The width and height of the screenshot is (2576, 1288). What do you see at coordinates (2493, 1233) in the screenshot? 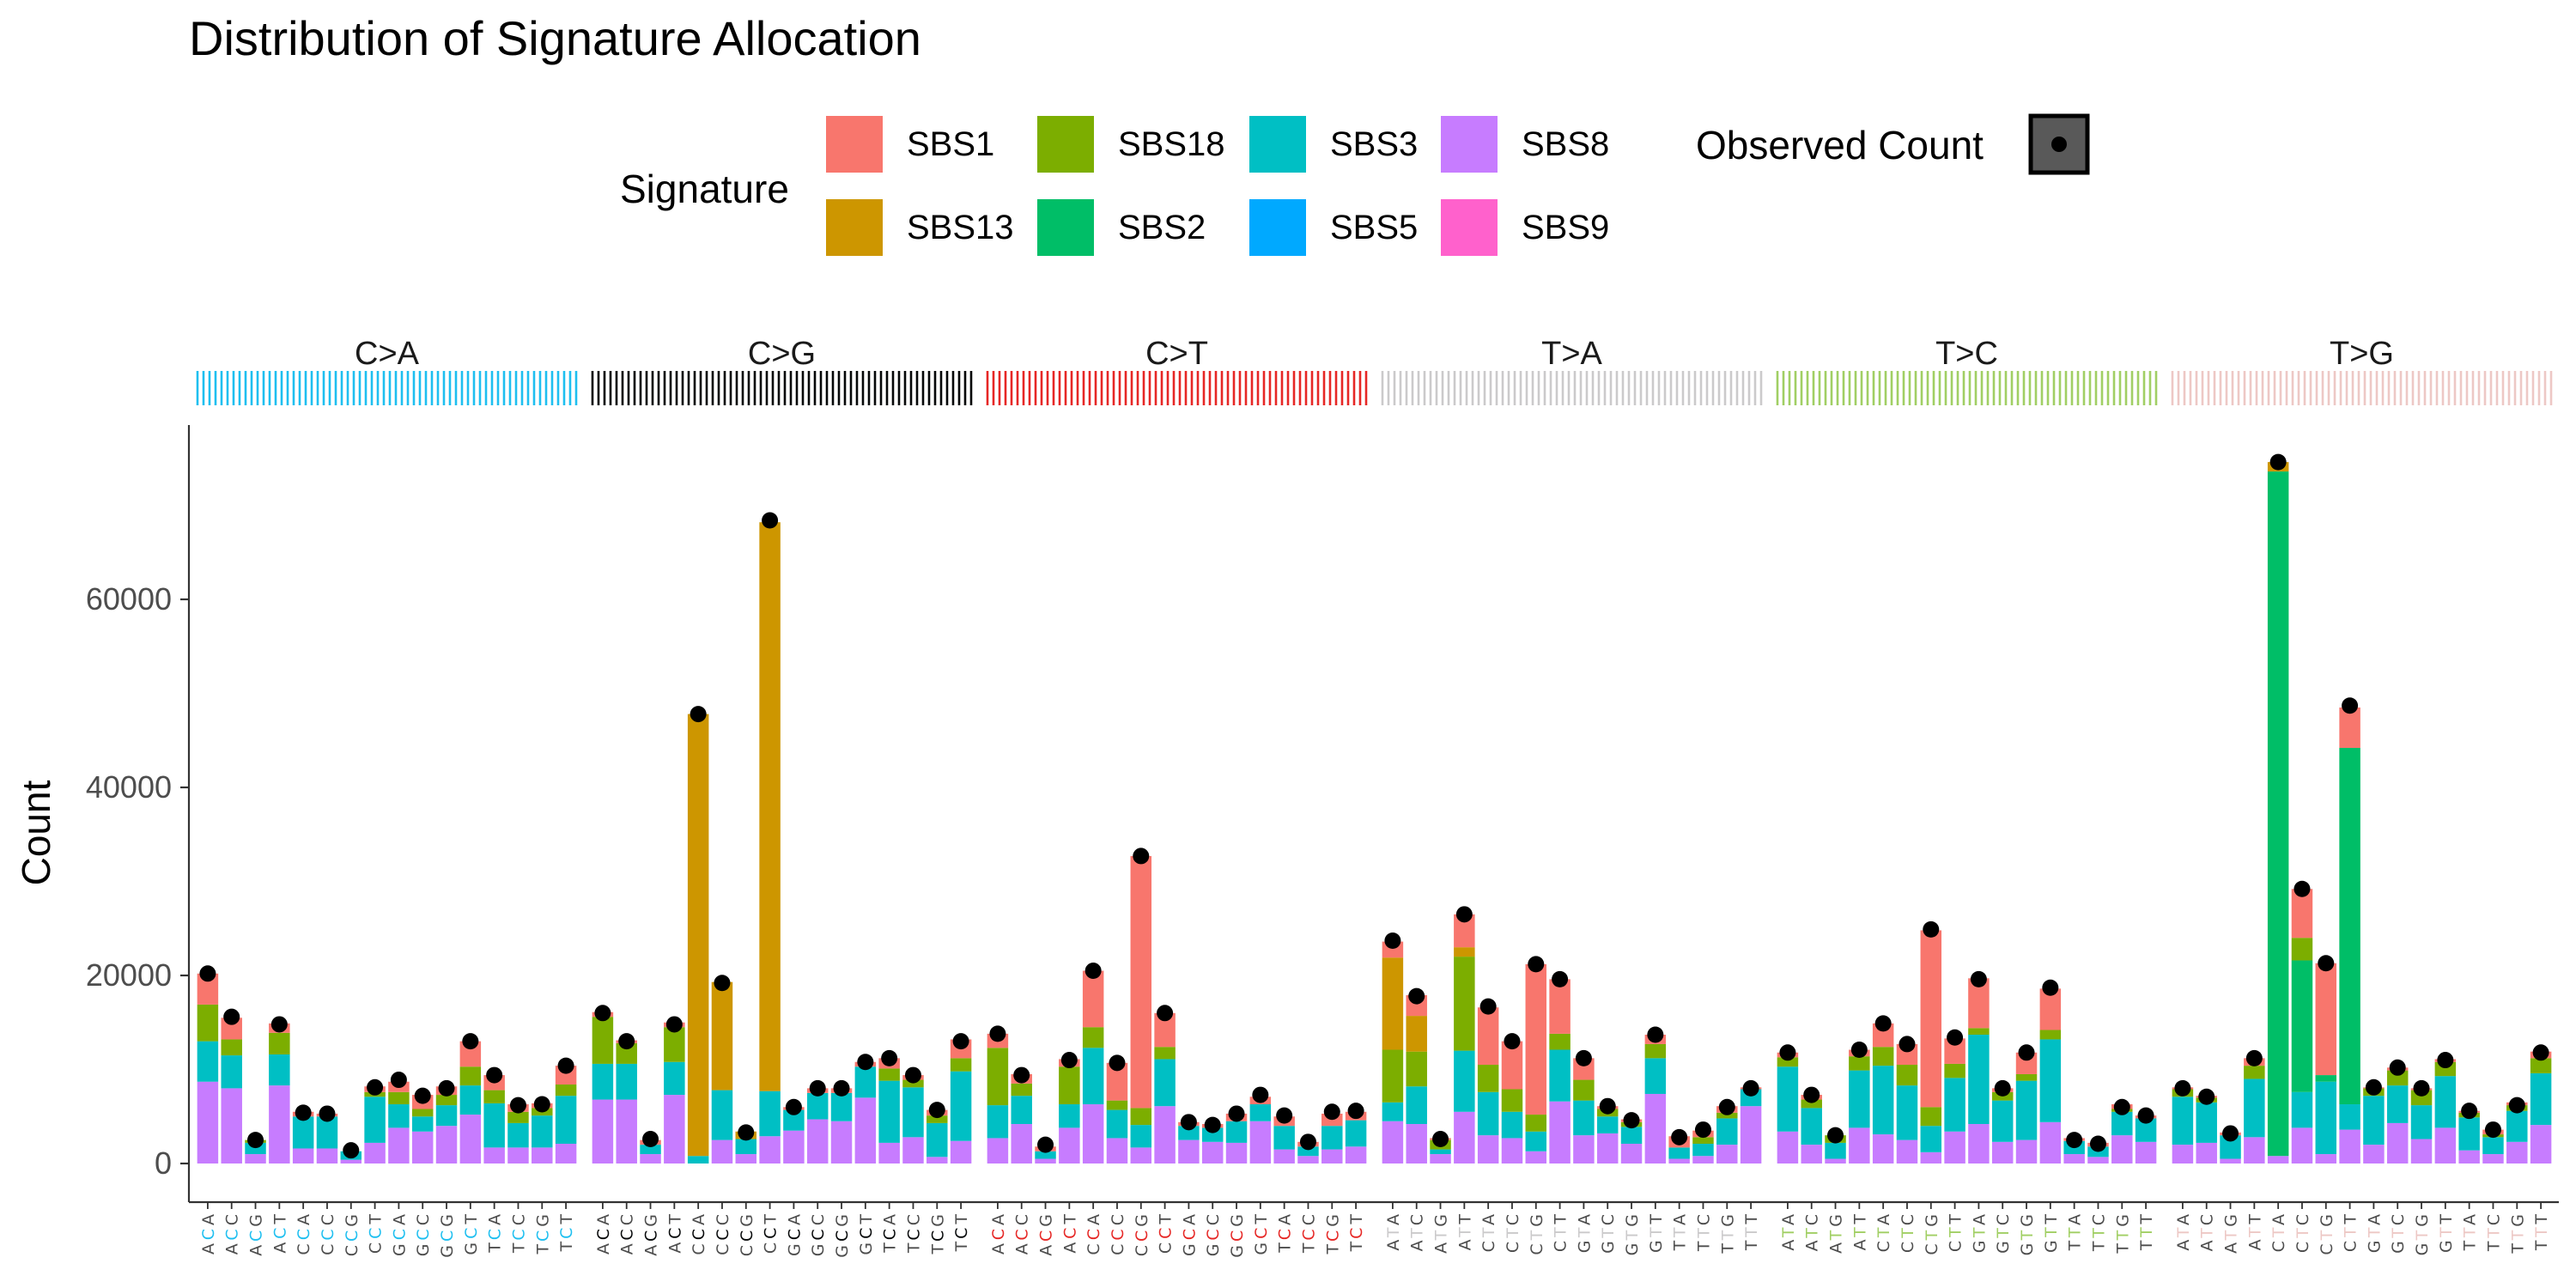
I see `x-tick-label: TTC` at bounding box center [2493, 1233].